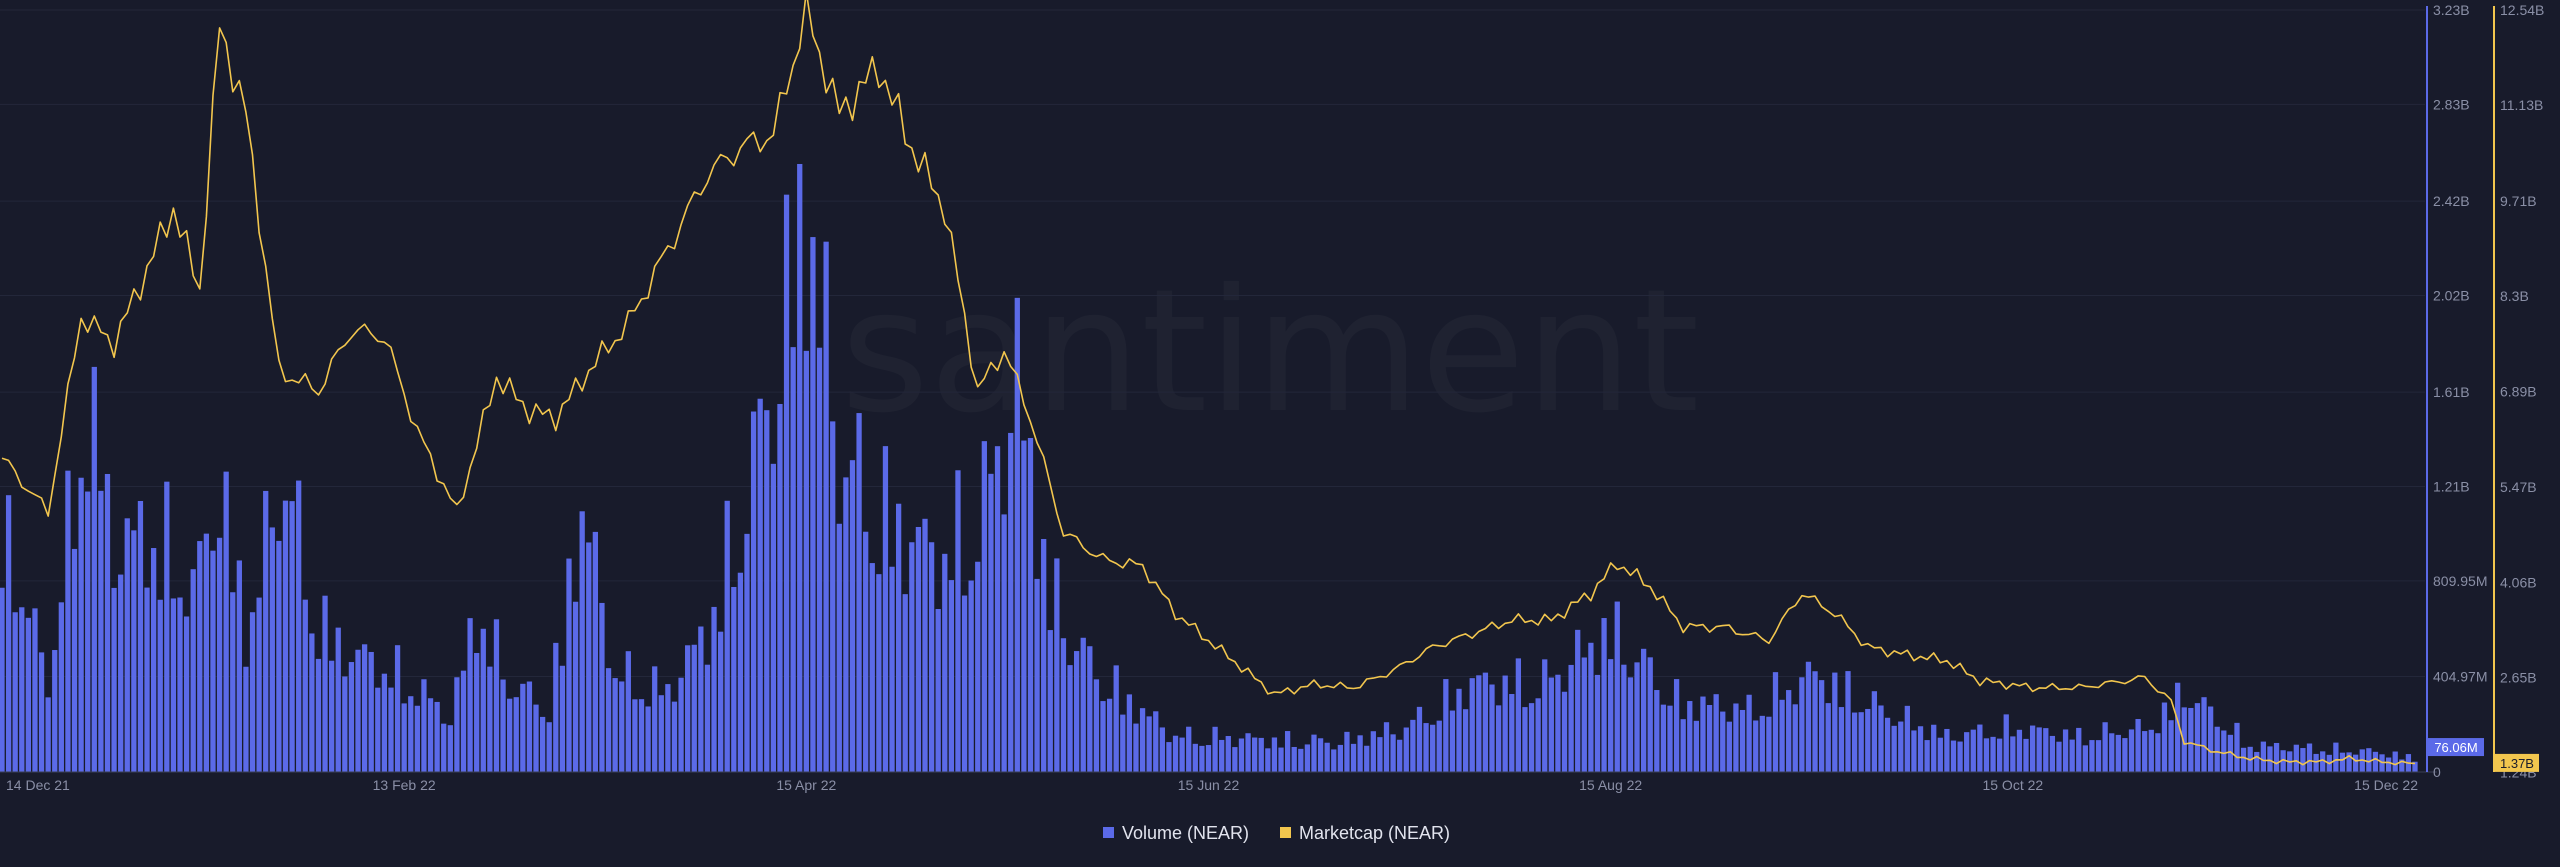 Image resolution: width=2560 pixels, height=867 pixels. I want to click on volume-current-value: 76.06M, so click(2455, 747).